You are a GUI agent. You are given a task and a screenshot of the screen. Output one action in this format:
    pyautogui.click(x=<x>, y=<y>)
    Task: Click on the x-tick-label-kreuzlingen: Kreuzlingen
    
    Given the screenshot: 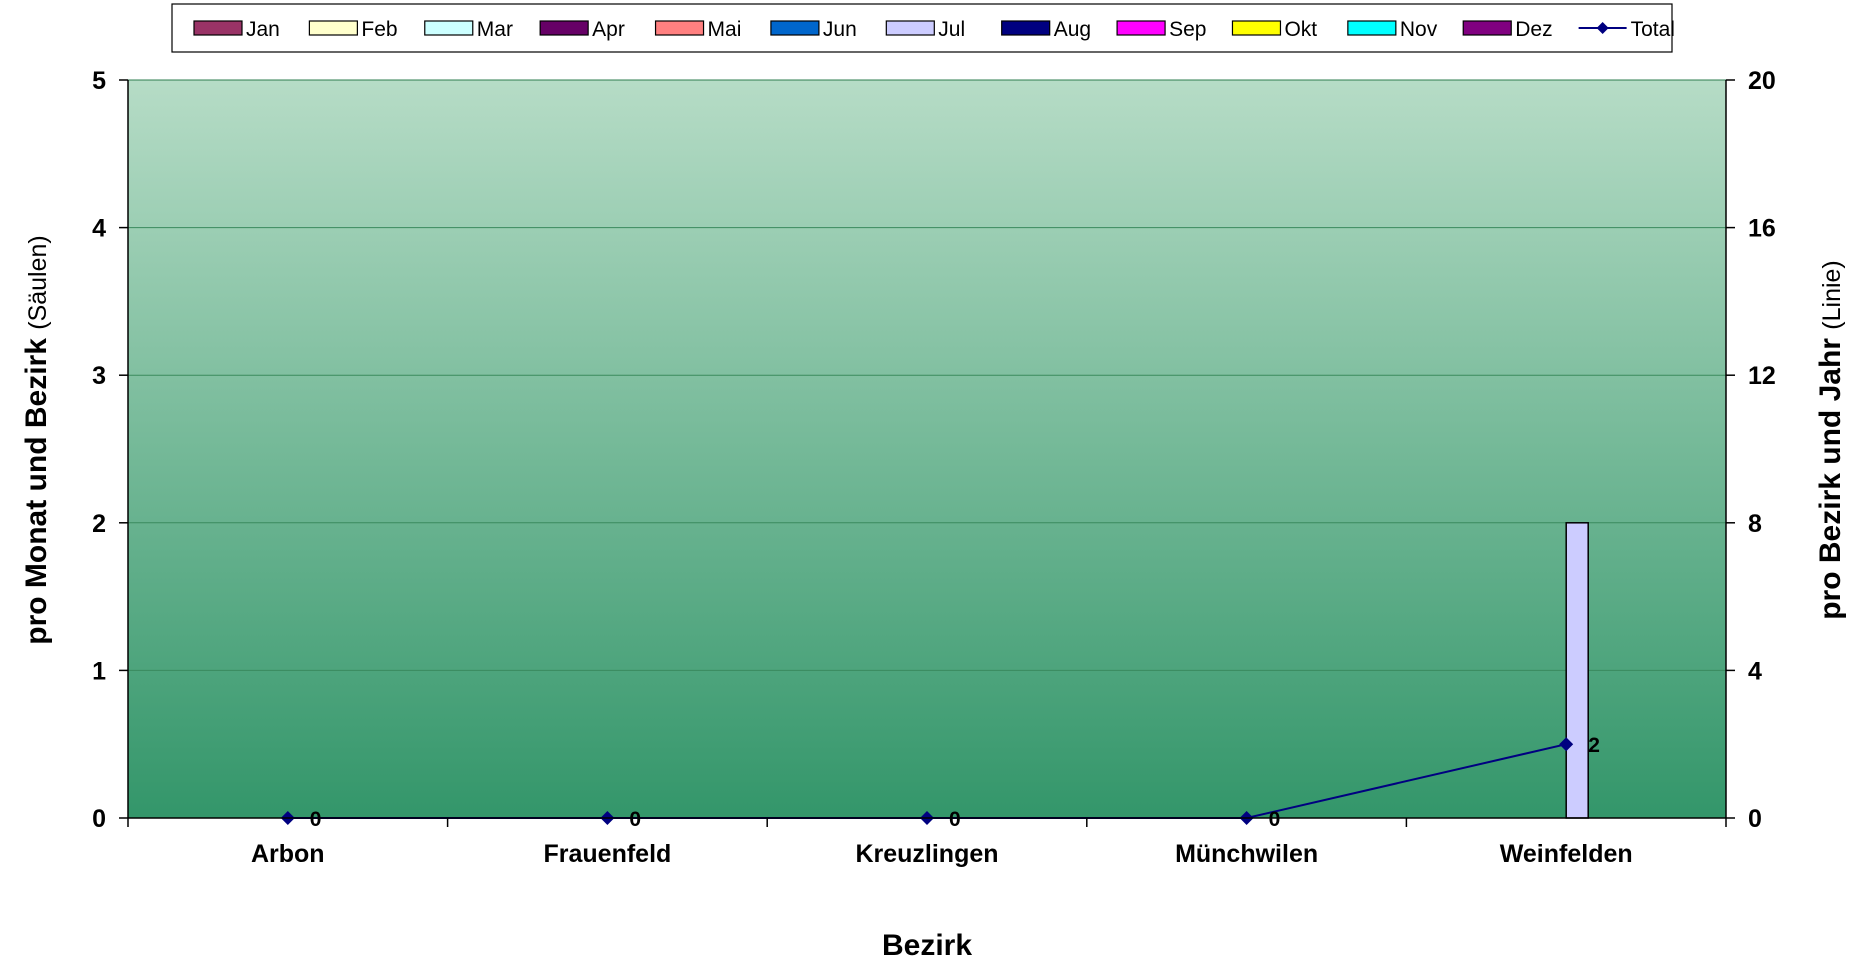 What is the action you would take?
    pyautogui.click(x=926, y=854)
    